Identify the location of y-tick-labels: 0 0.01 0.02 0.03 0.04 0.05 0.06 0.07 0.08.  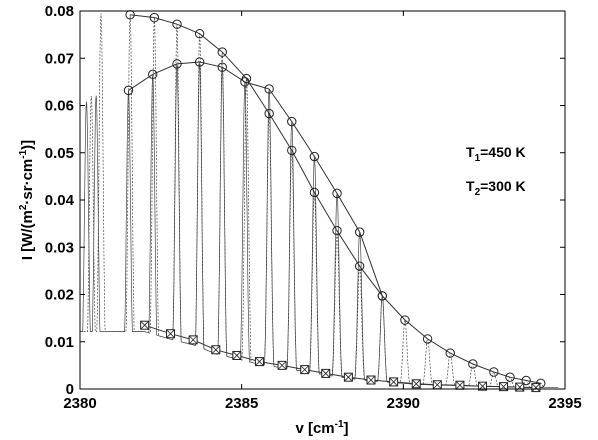
(60, 200).